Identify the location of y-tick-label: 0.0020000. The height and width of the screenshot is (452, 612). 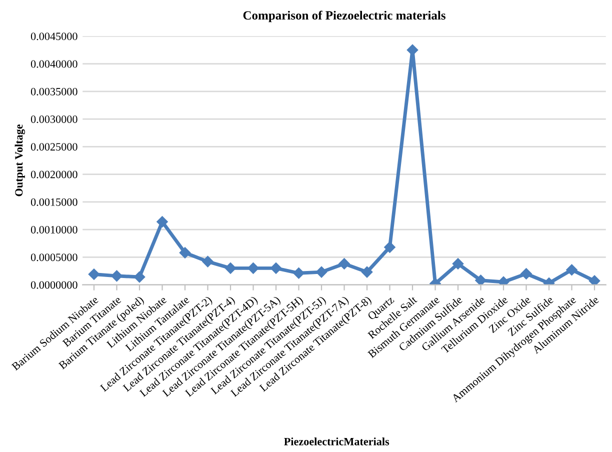
(54, 174).